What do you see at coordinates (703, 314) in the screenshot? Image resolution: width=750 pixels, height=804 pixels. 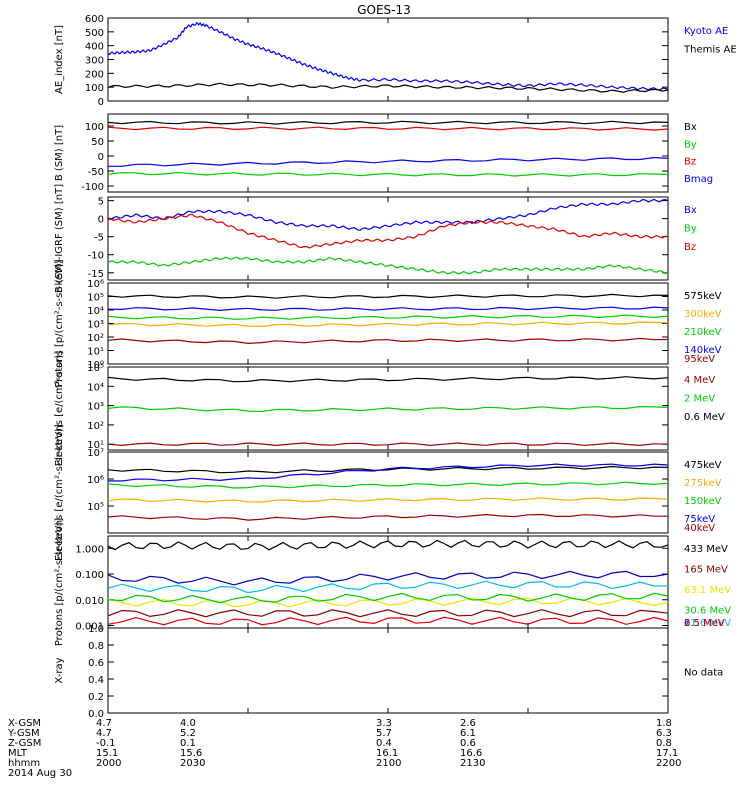 I see `legend-entry: 300keV` at bounding box center [703, 314].